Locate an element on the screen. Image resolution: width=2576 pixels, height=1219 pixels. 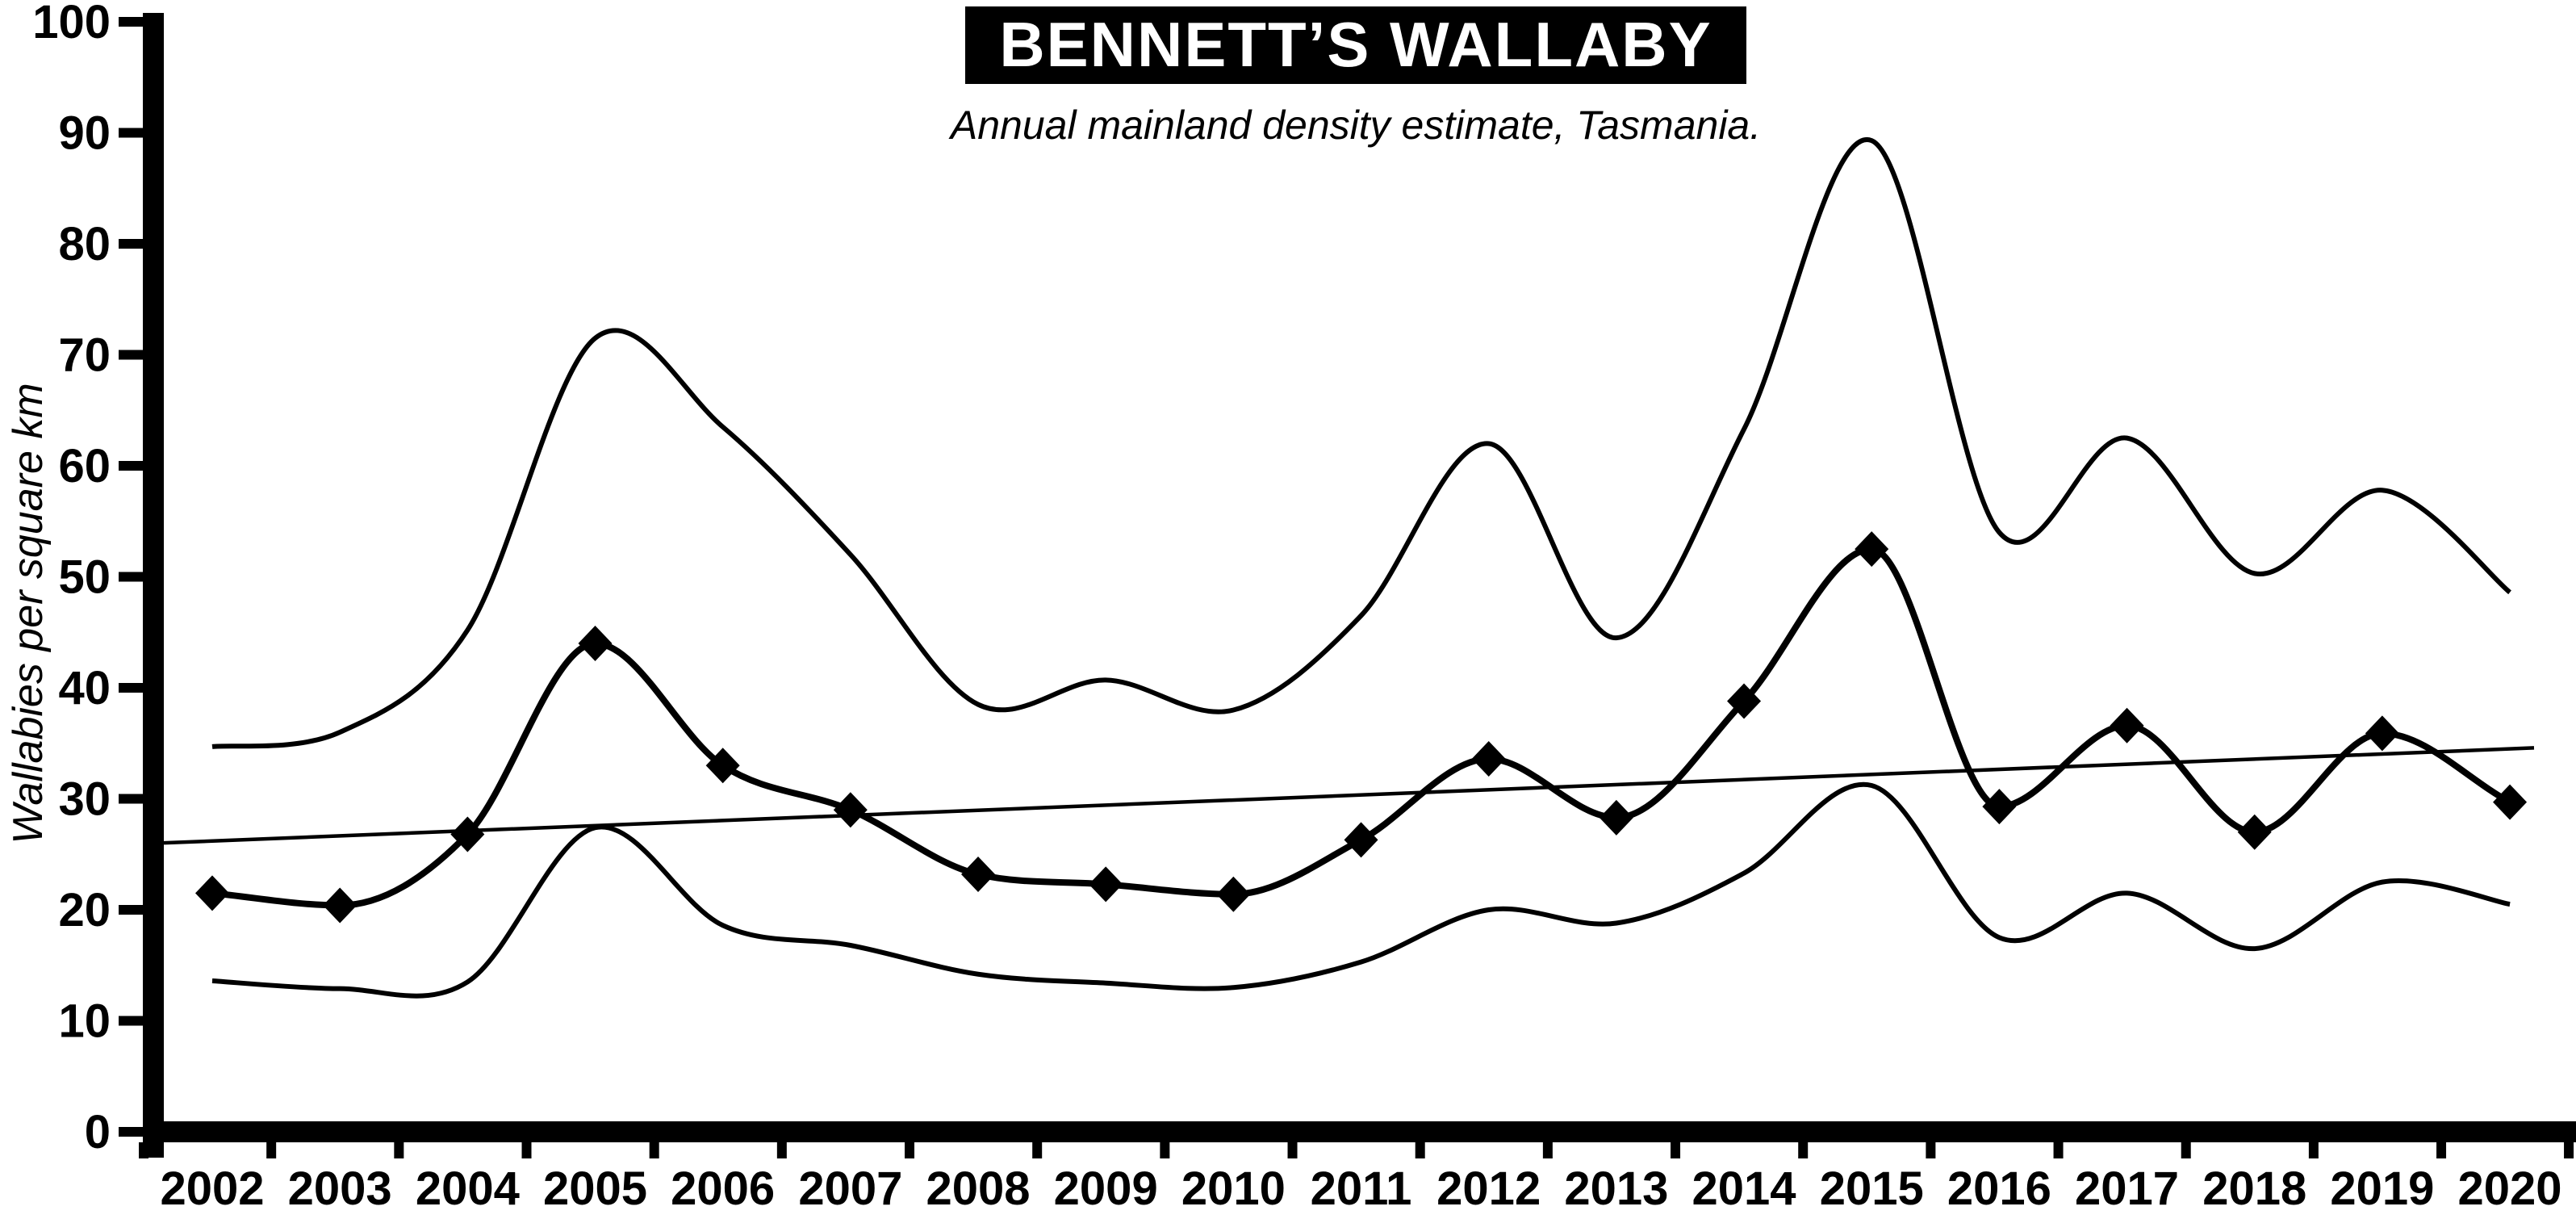
y-axis-spine is located at coordinates (153, 585).